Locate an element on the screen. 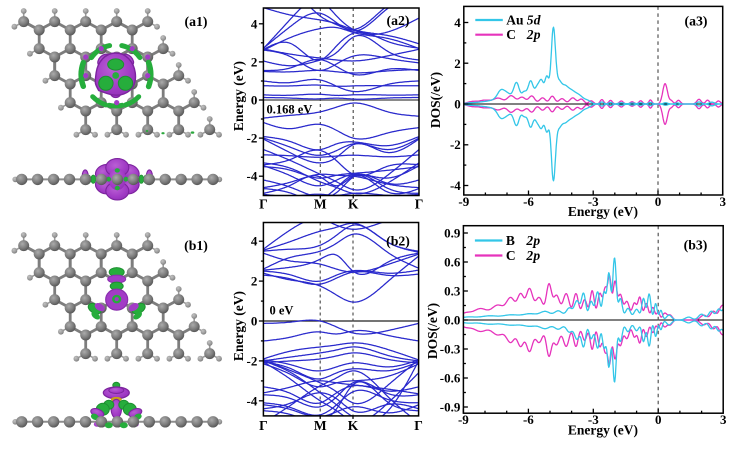 This screenshot has width=748, height=453. svg-text: d is located at coordinates (537, 20).